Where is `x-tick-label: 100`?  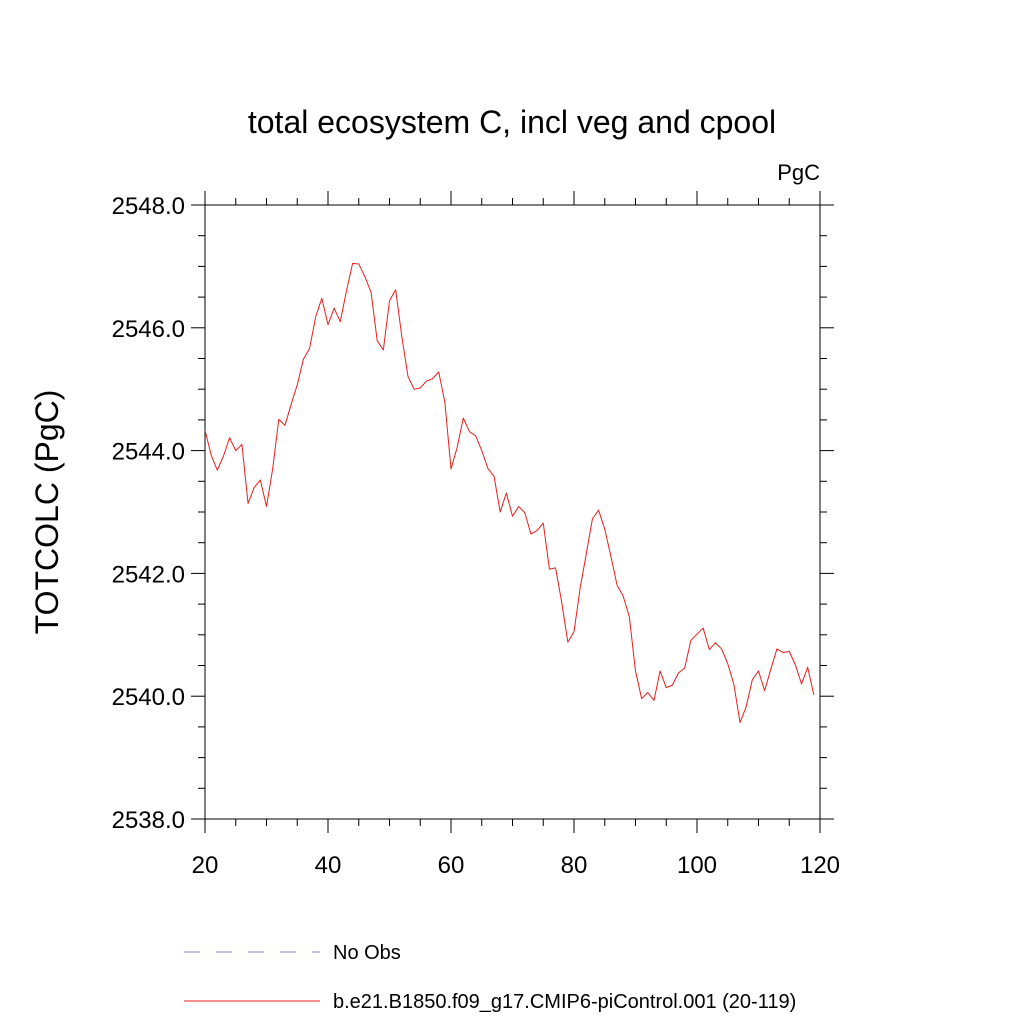 x-tick-label: 100 is located at coordinates (697, 865).